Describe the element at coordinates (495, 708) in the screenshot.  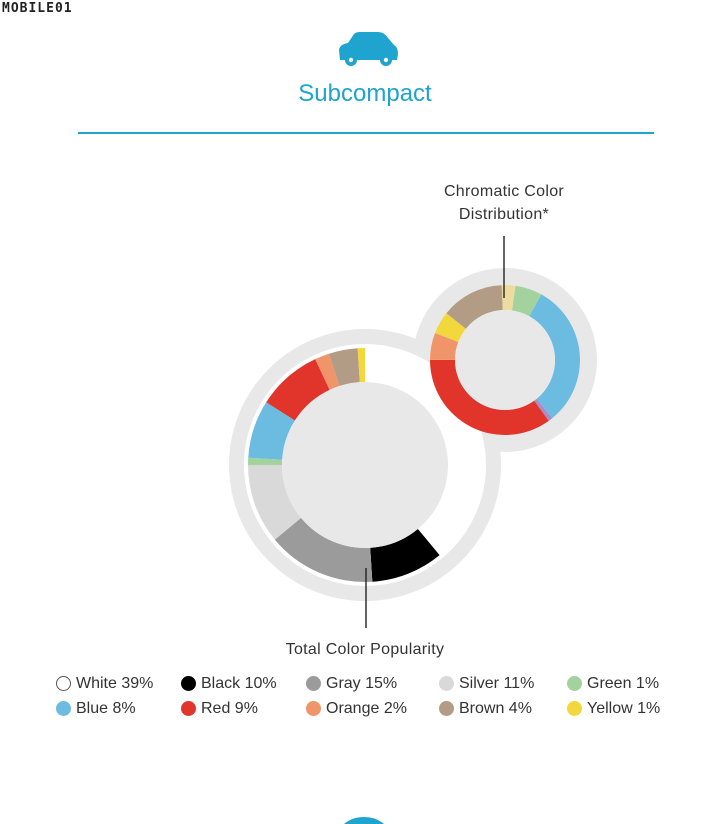
I see `legend-label-brown: Brown 4%` at that location.